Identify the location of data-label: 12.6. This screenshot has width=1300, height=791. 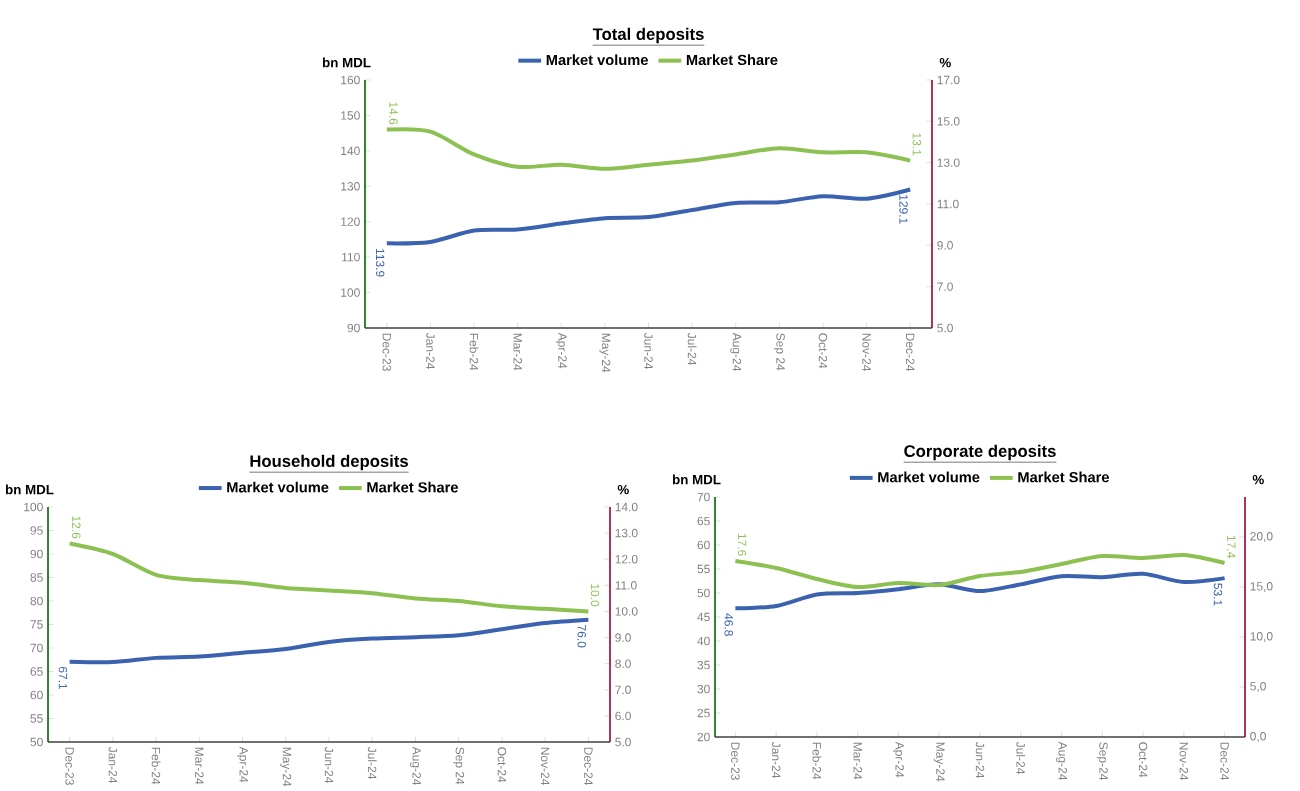
(76, 527).